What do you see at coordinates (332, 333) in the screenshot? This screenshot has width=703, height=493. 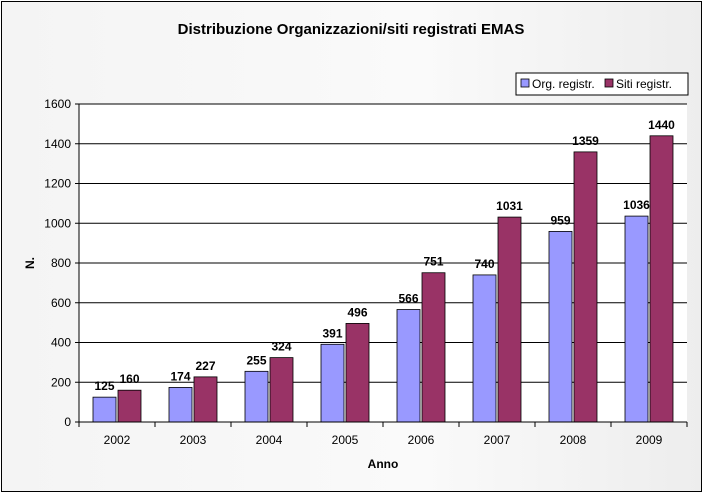 I see `data-label: 391` at bounding box center [332, 333].